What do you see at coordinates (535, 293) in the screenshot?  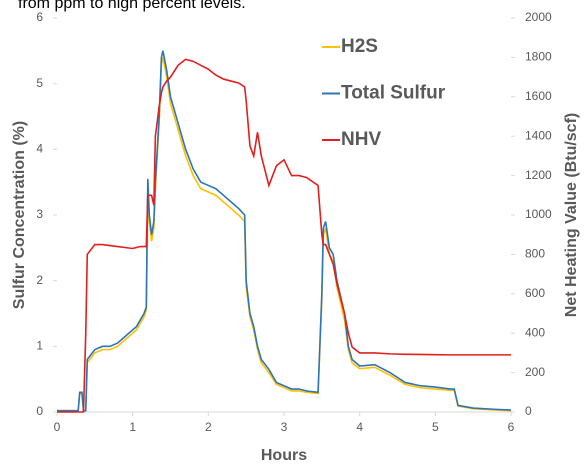 I see `y2-tick-label: 600` at bounding box center [535, 293].